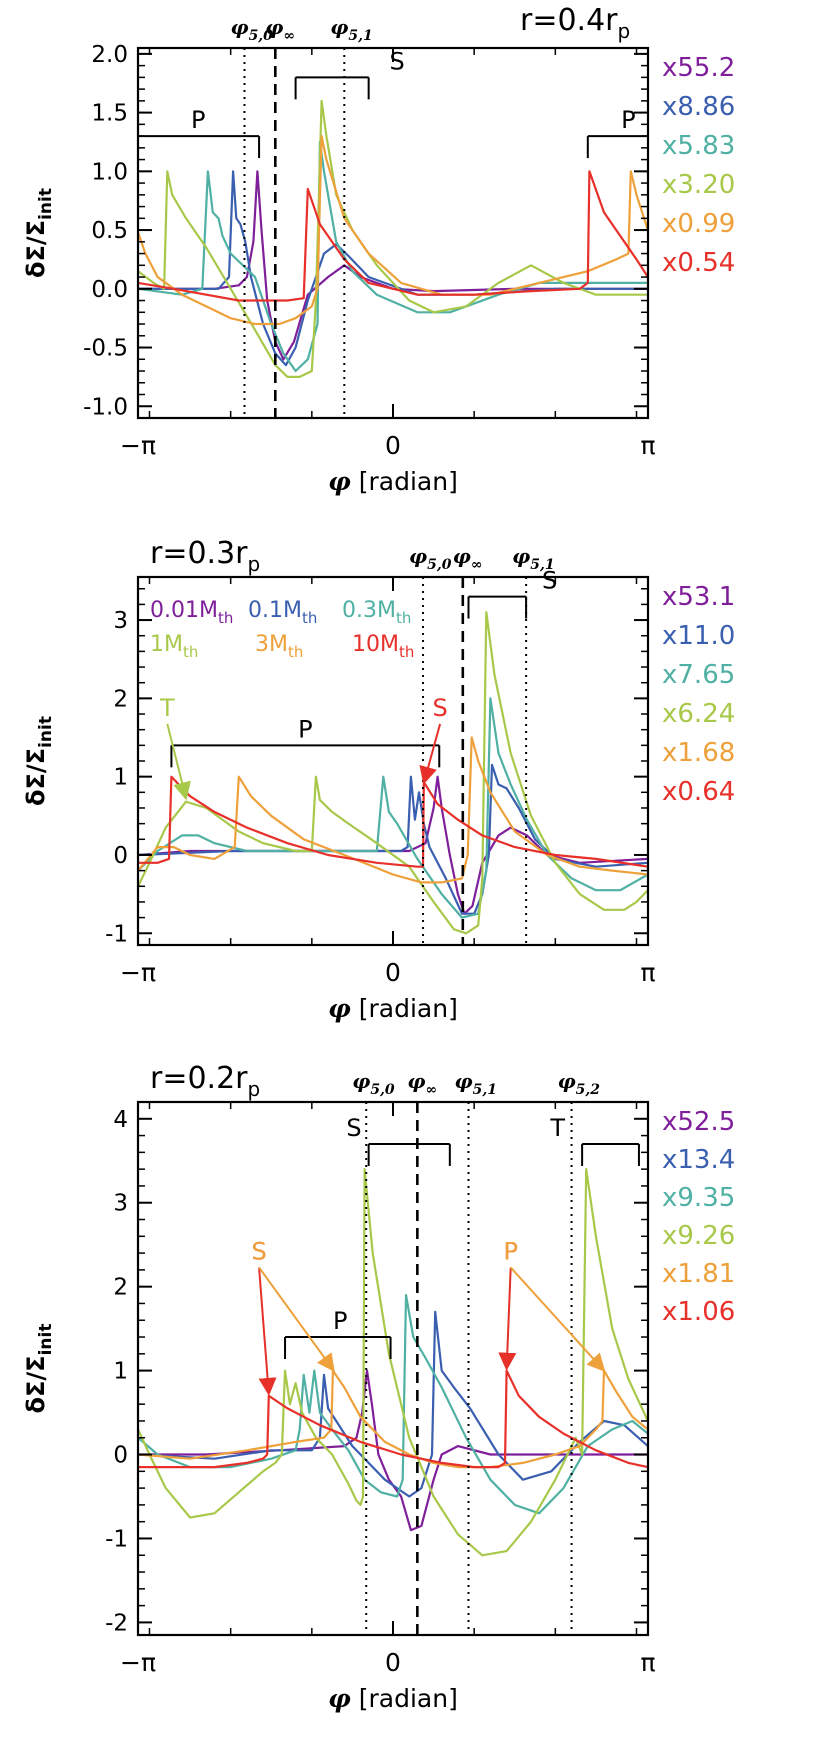  I want to click on ytick-label: -0.5, so click(105, 349).